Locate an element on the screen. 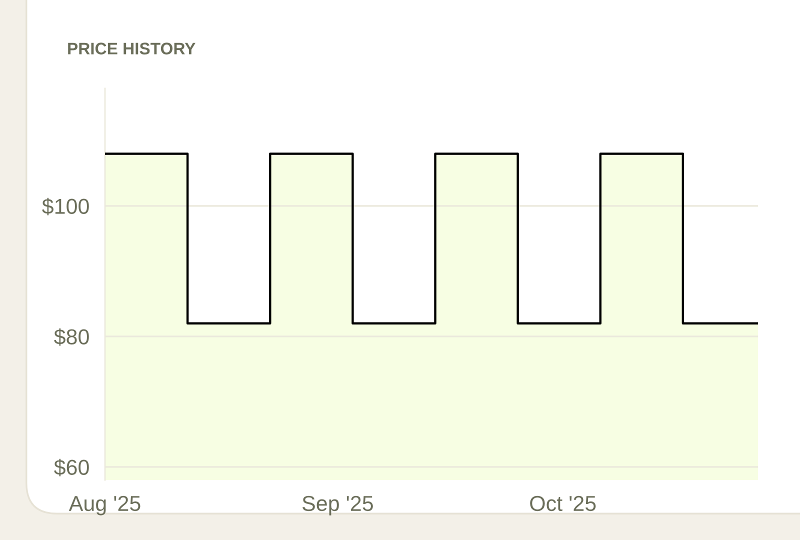 This screenshot has width=800, height=540. y-tick-label: $100 is located at coordinates (65, 207).